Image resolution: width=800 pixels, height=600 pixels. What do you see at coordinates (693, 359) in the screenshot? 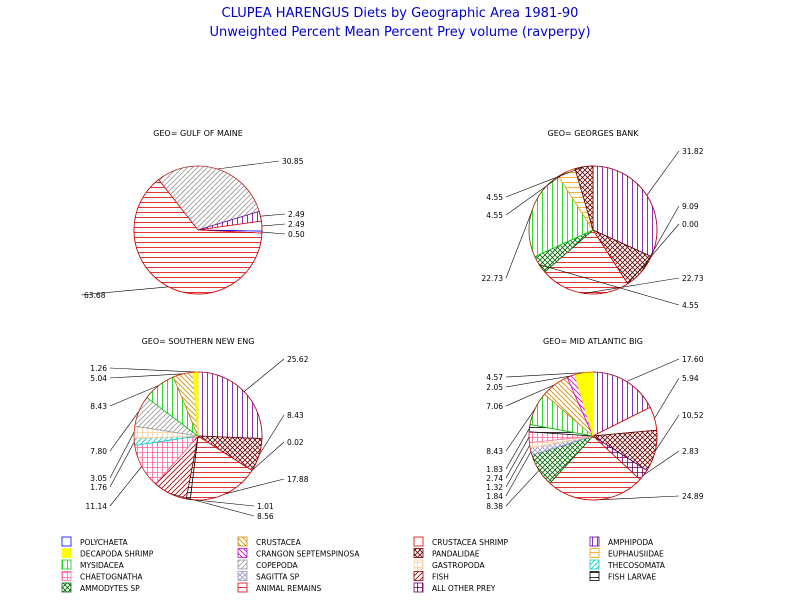
I see `data-label: 17.60` at bounding box center [693, 359].